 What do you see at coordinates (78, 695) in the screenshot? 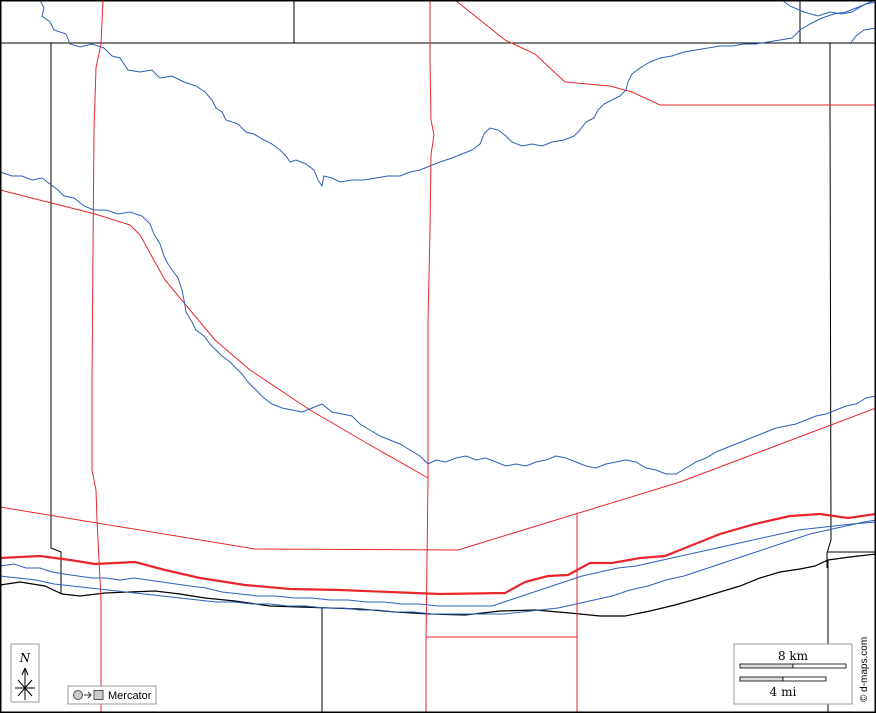
I see `globe-icon` at bounding box center [78, 695].